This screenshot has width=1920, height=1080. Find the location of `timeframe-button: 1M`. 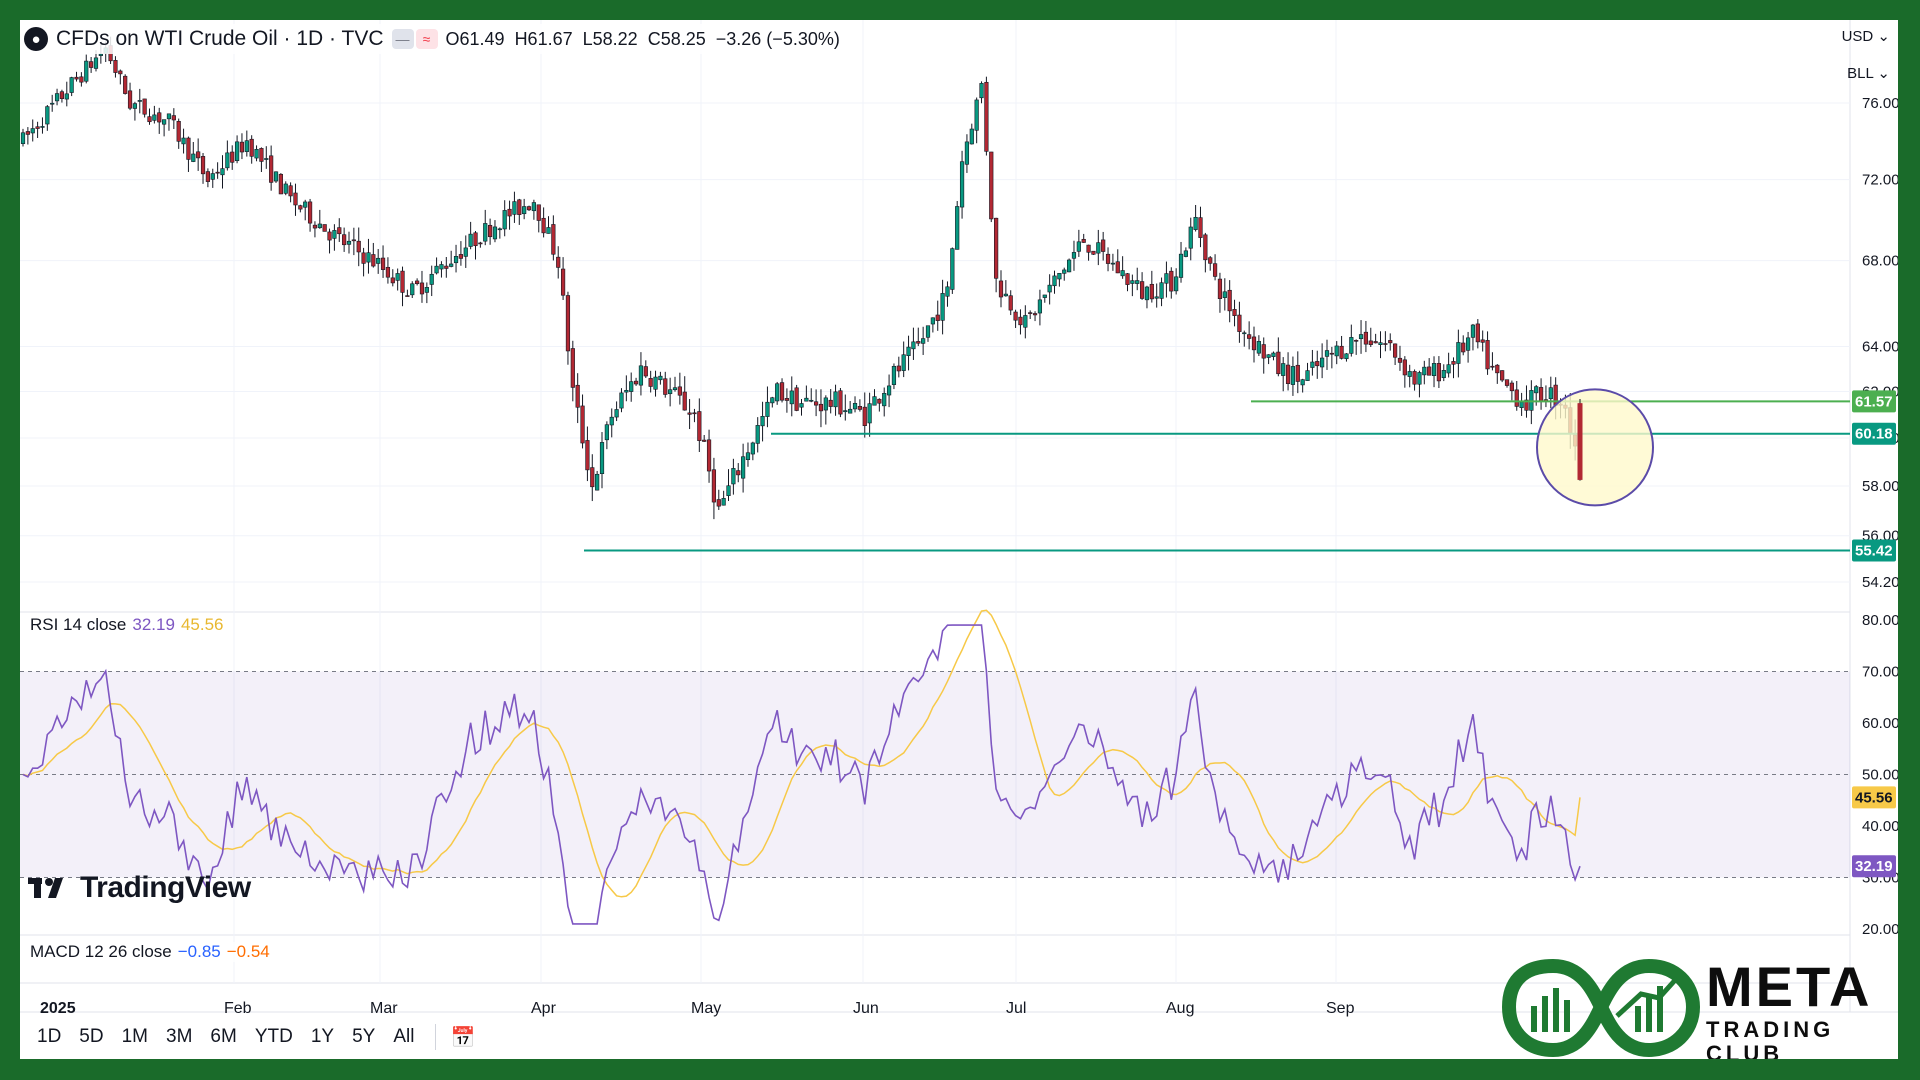

timeframe-button: 1M is located at coordinates (134, 1036).